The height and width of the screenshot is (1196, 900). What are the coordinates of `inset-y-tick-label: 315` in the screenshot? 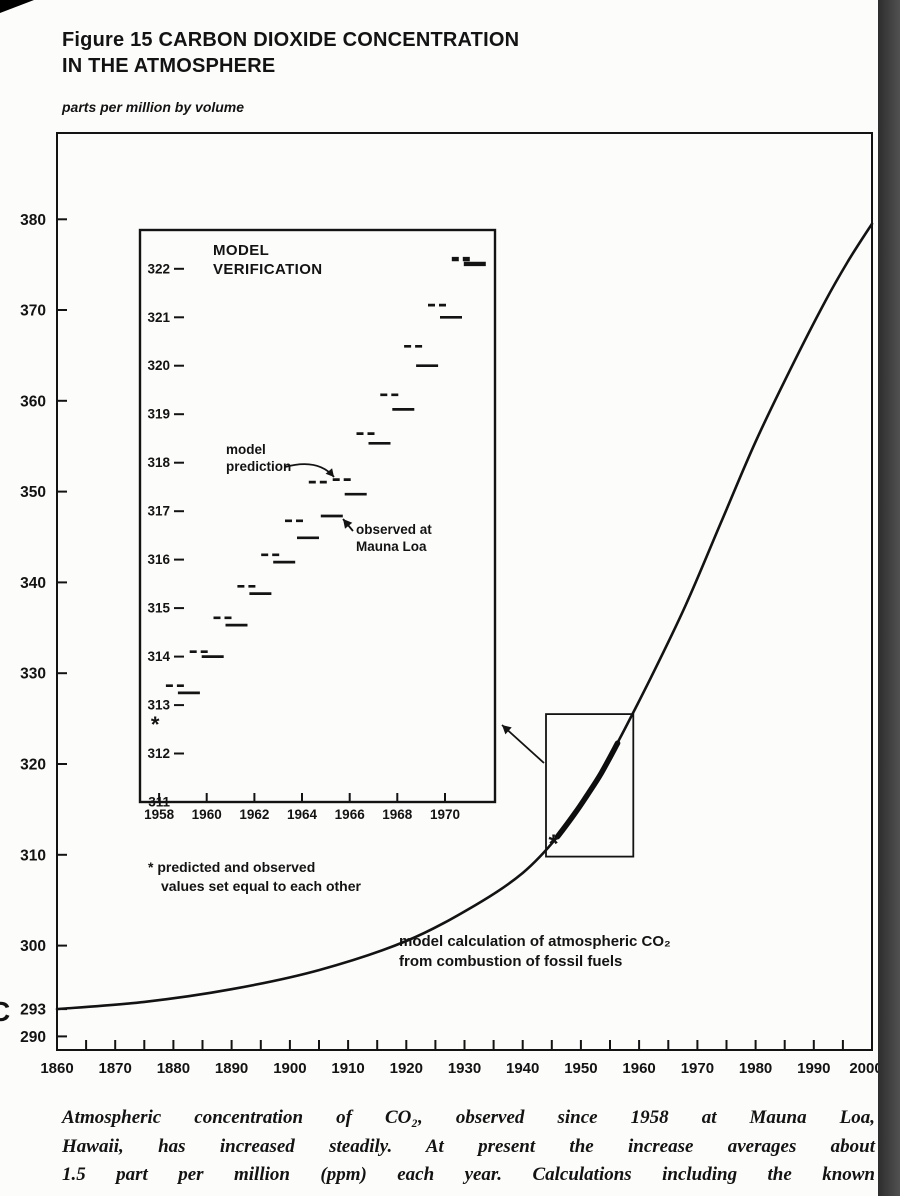 It's located at (158, 608).